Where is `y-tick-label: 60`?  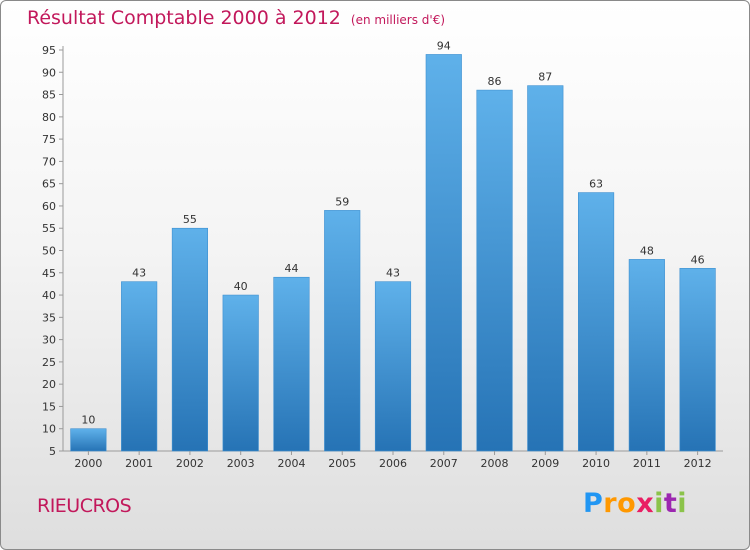 y-tick-label: 60 is located at coordinates (49, 206).